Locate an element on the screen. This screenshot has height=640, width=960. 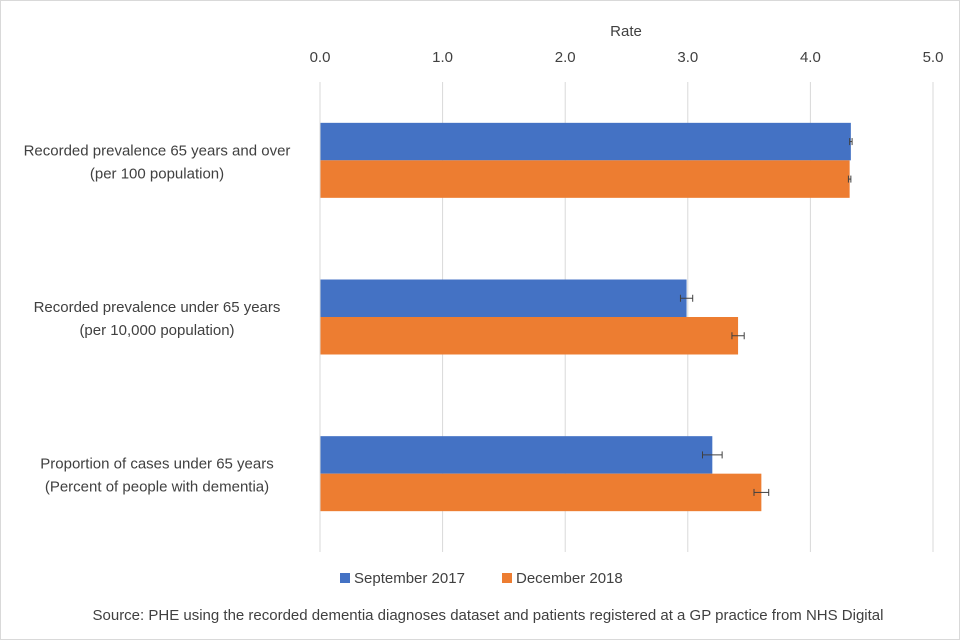
x-tick-label: 5.0 is located at coordinates (933, 57).